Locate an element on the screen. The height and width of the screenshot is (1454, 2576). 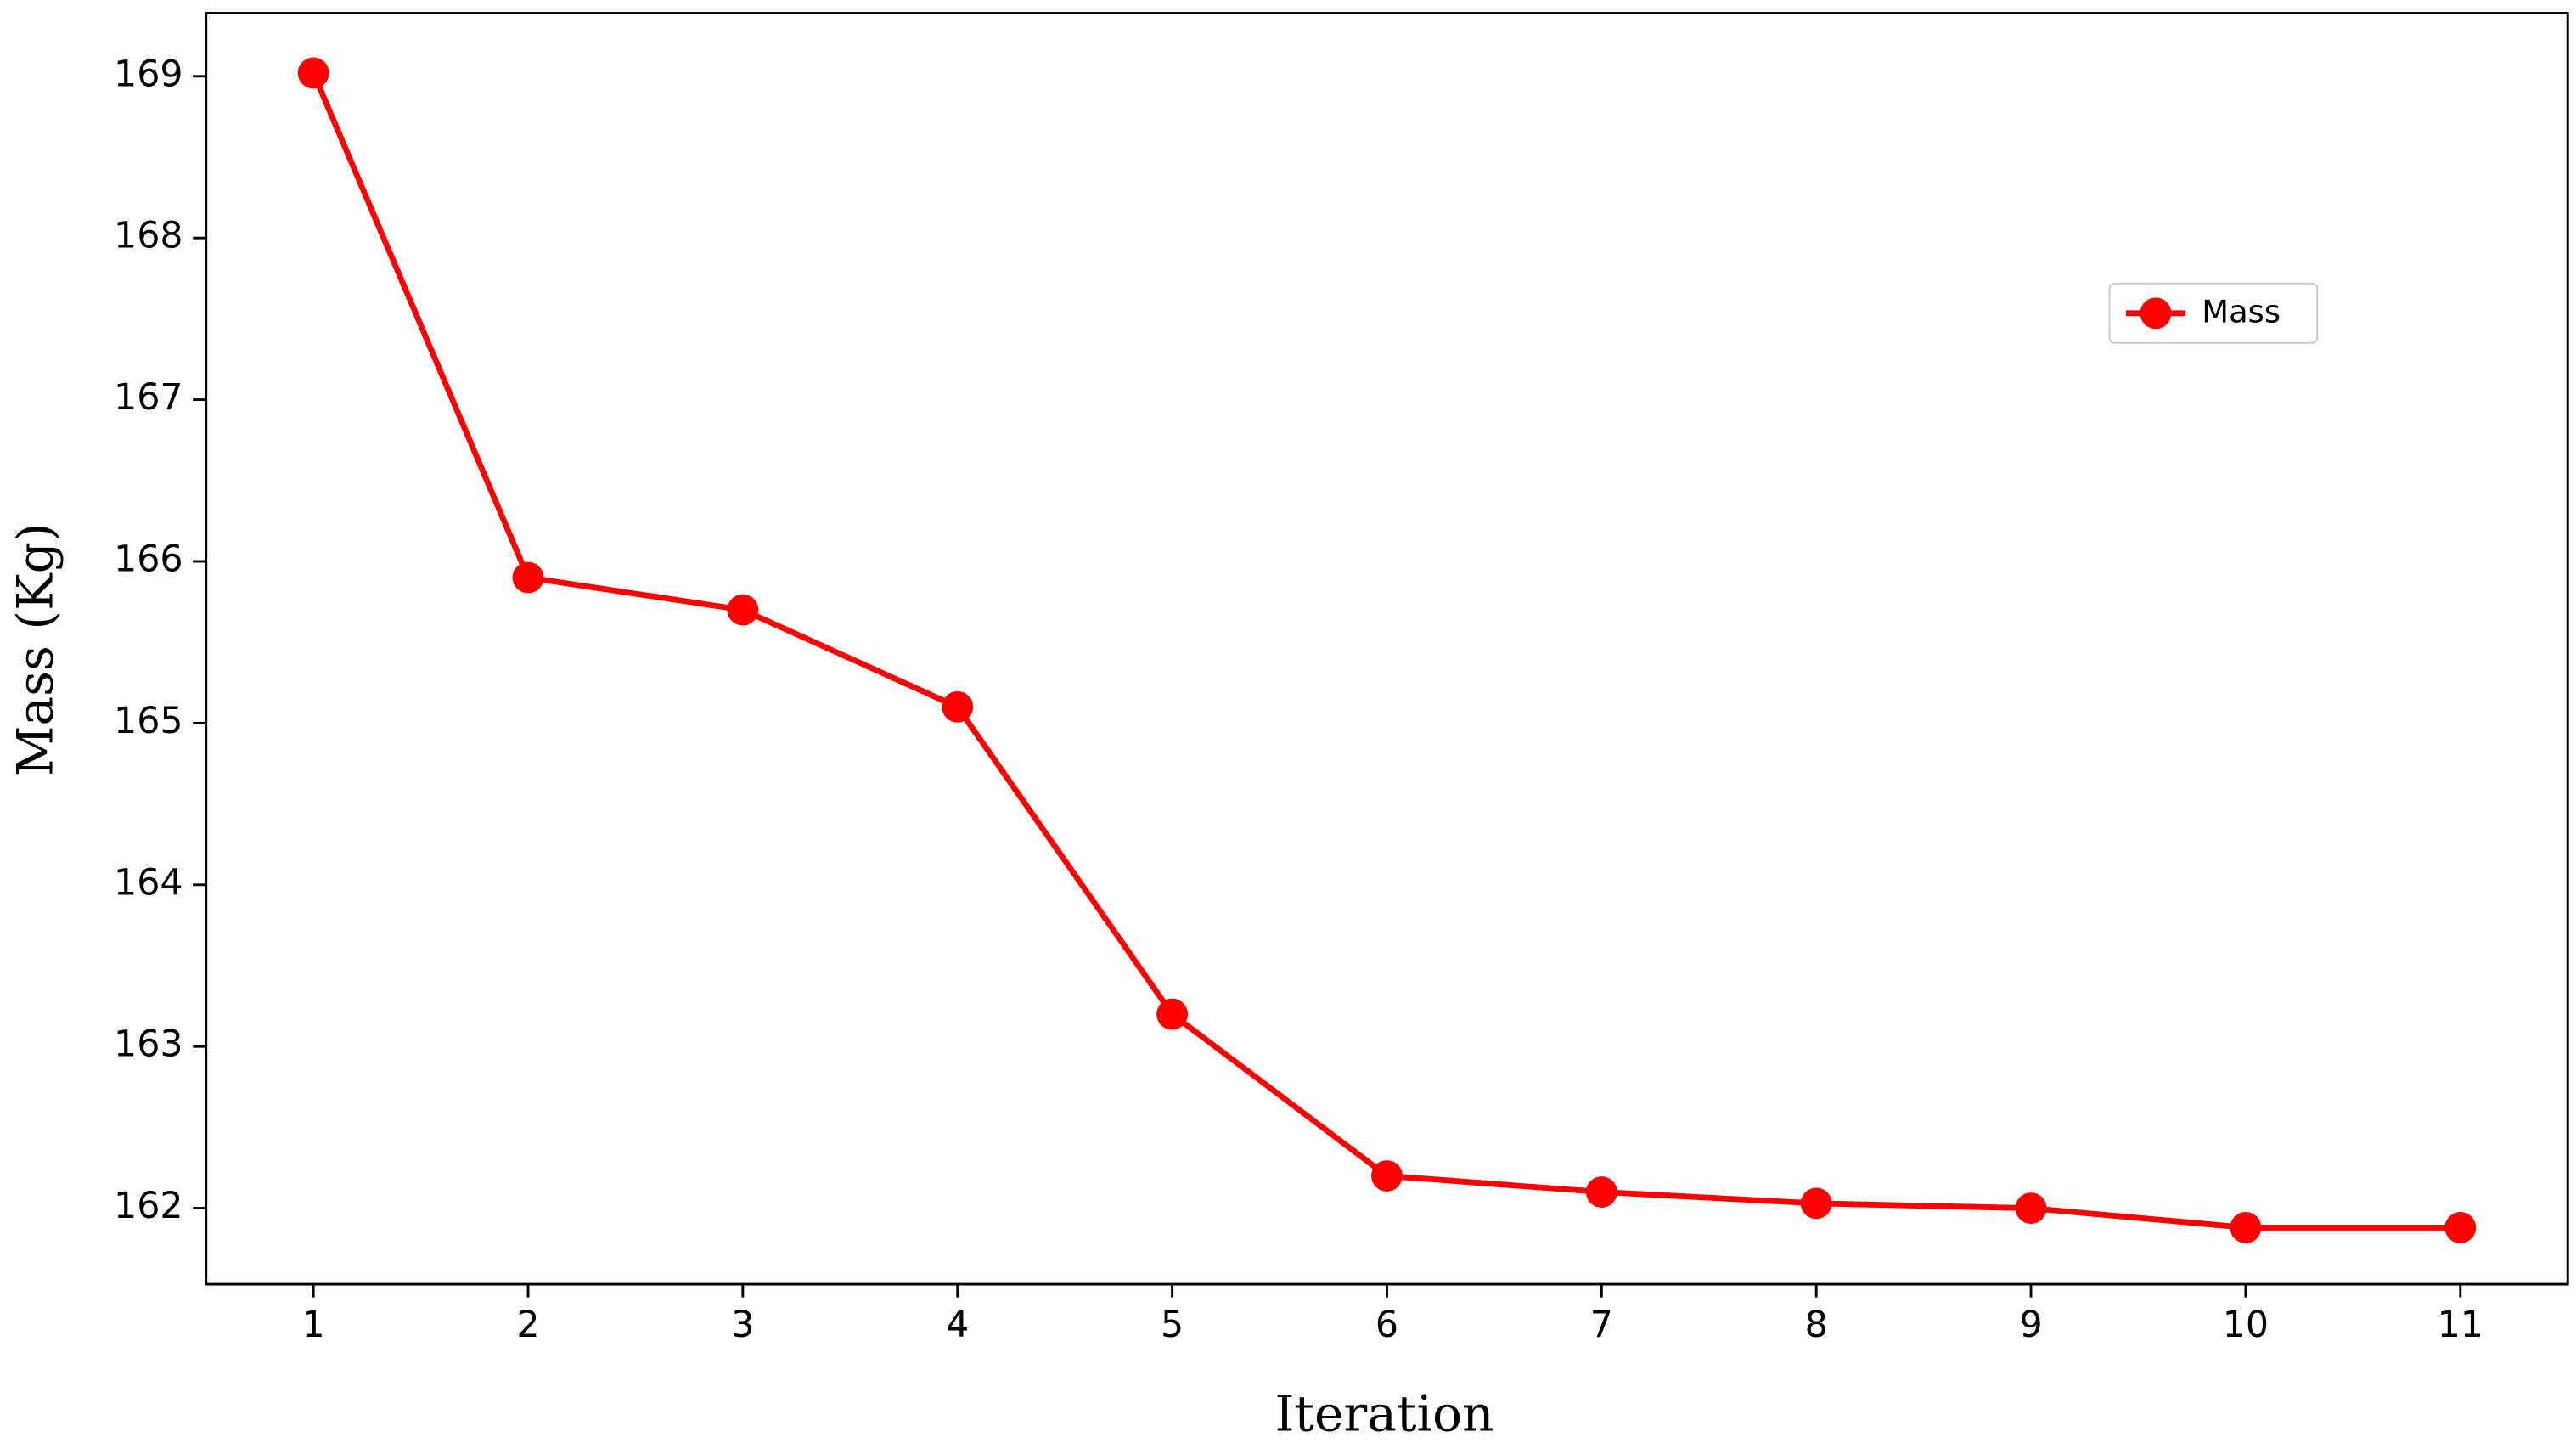
legend-box is located at coordinates (2213, 313).